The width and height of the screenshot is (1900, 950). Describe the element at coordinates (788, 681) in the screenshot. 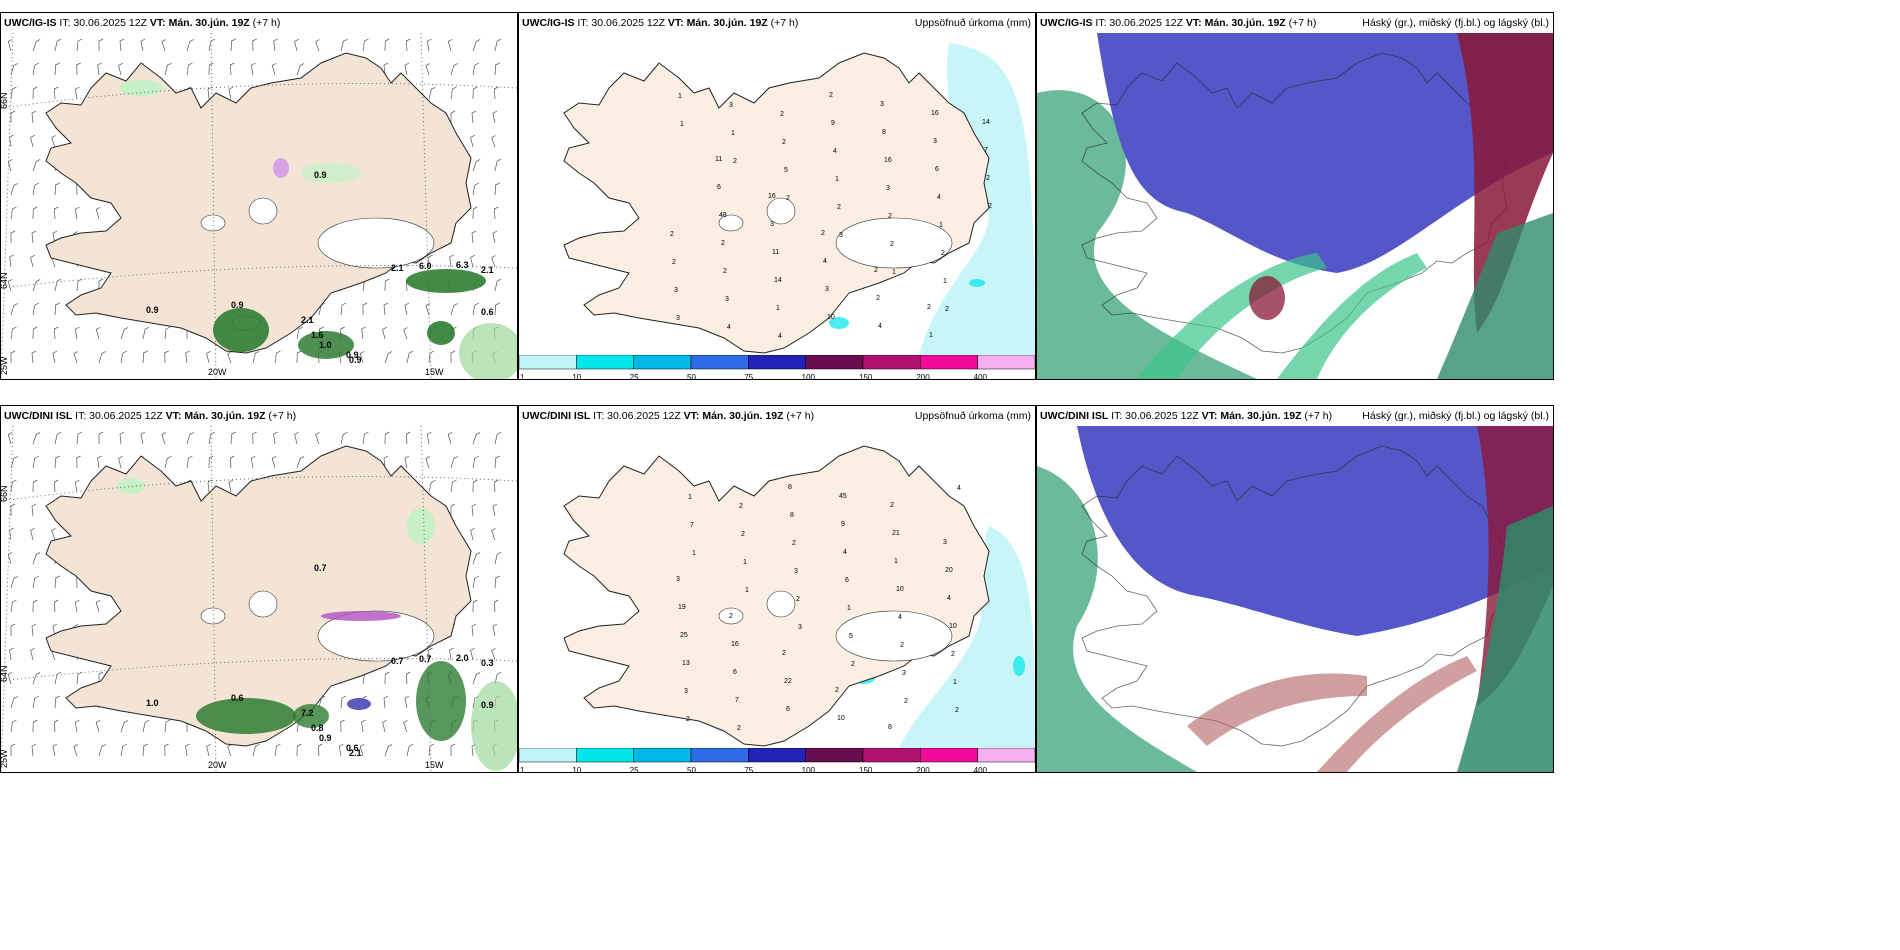

I see `precip-value-label: 22` at that location.